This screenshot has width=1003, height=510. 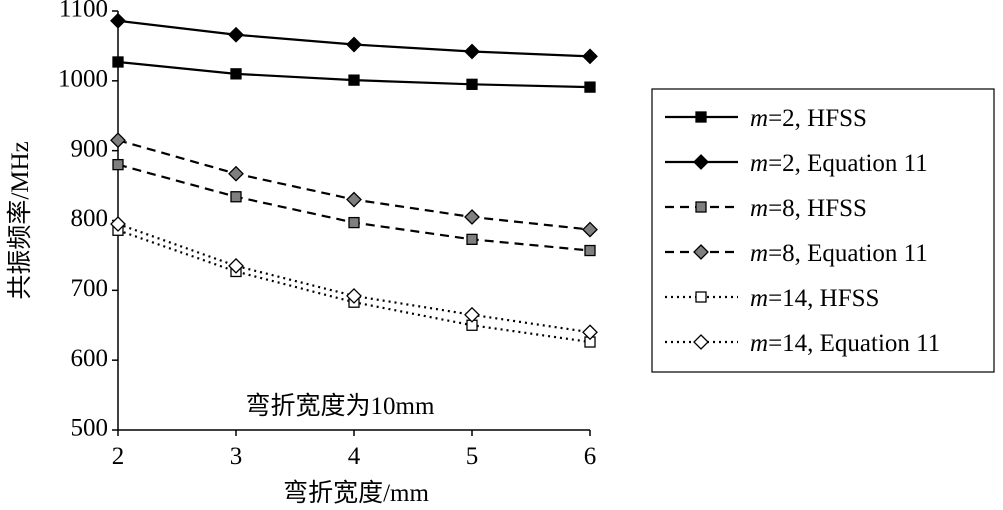 I want to click on y-tick-label: 700, so click(x=90, y=288).